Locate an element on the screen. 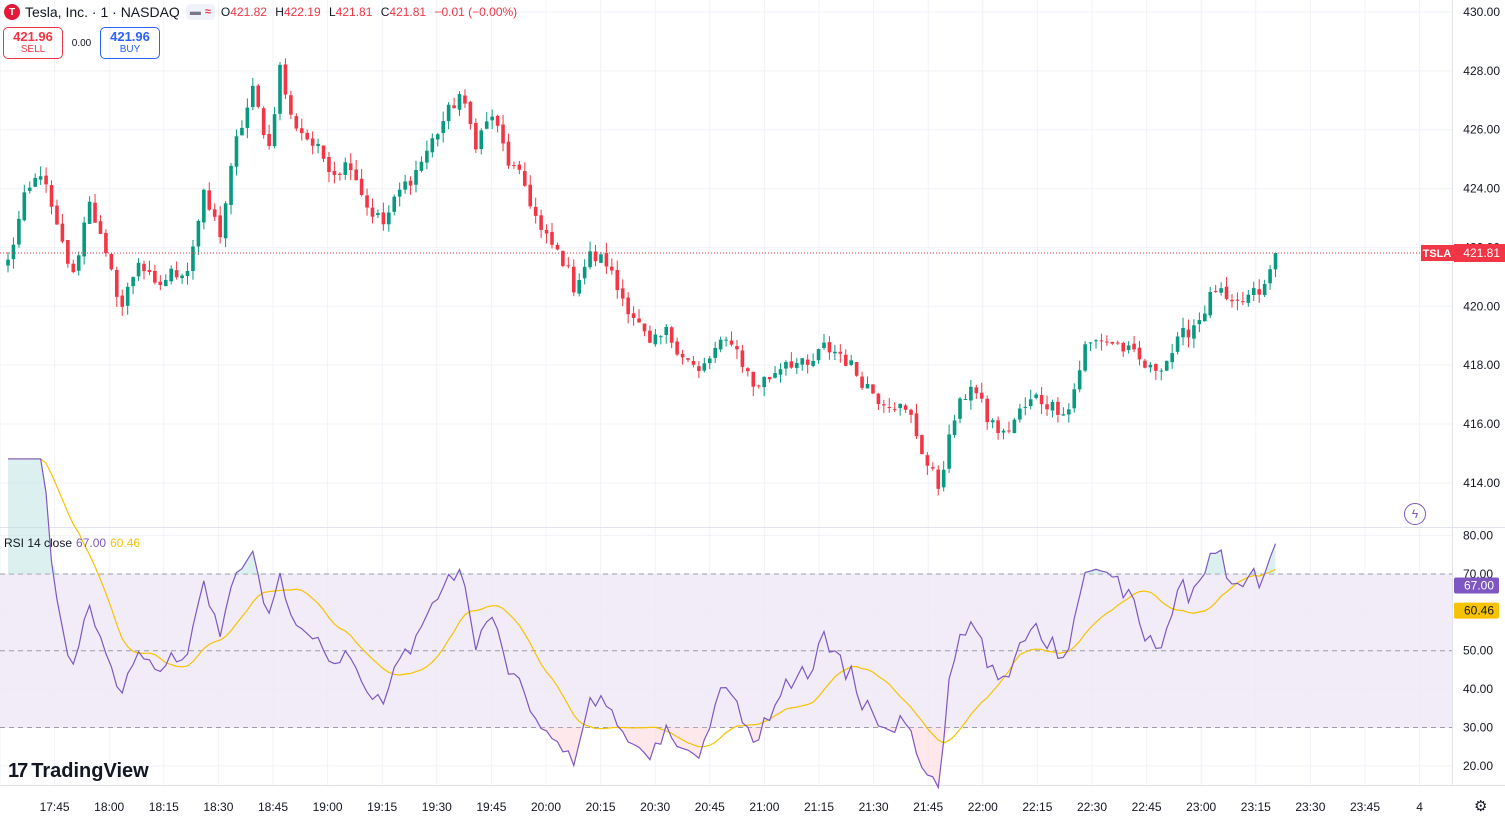  time-tick-label: 19:30 is located at coordinates (437, 807).